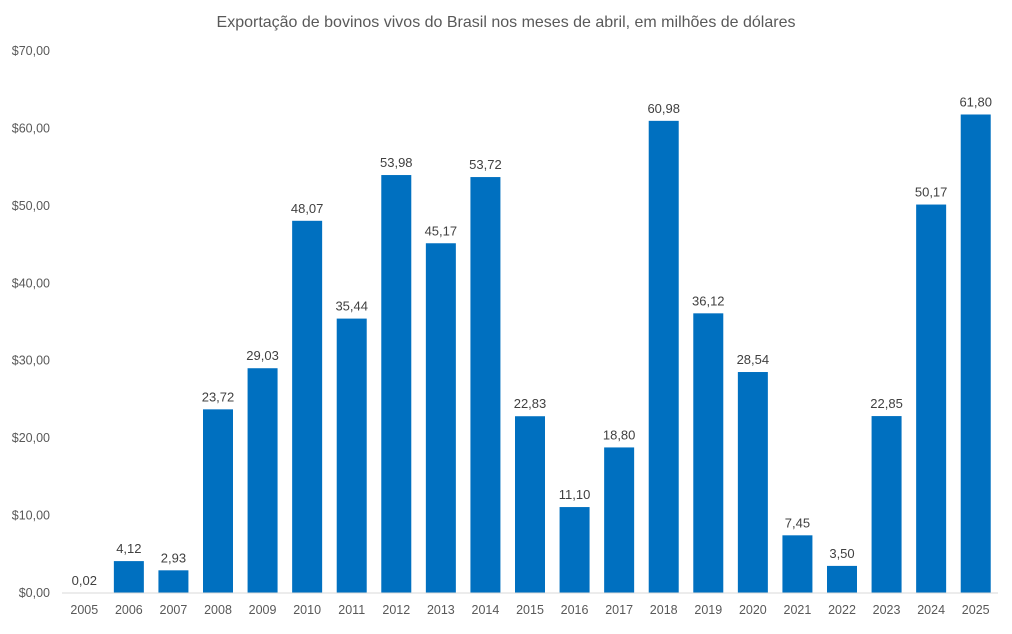 This screenshot has height=634, width=1012. Describe the element at coordinates (173, 581) in the screenshot. I see `bar-2007` at that location.